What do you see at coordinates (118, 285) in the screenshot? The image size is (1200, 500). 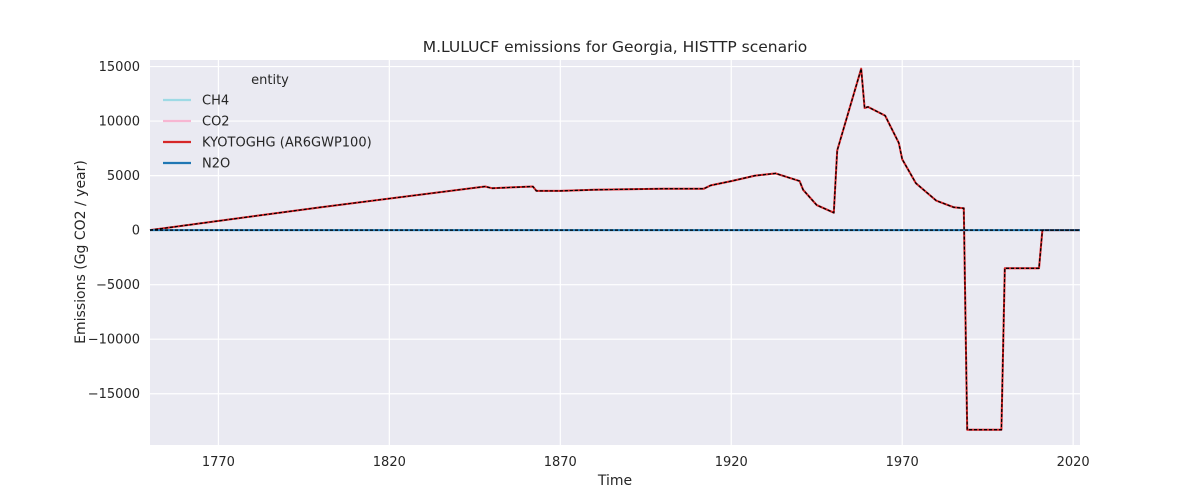 I see `y-tick-label: −5000` at bounding box center [118, 285].